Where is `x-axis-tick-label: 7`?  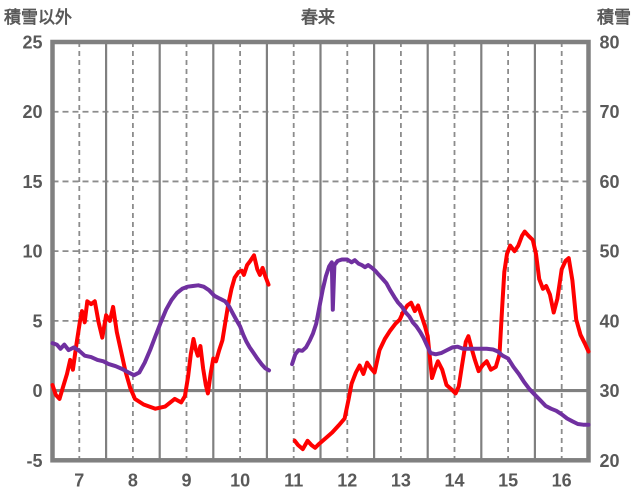 x-axis-tick-label: 7 is located at coordinates (79, 480).